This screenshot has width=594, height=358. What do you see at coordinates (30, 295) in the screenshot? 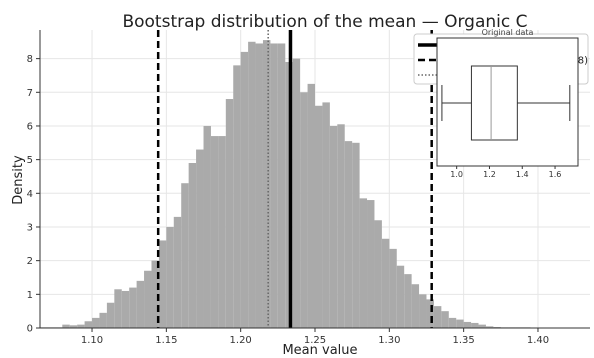
I see `y-tick-label: 1` at bounding box center [30, 295].